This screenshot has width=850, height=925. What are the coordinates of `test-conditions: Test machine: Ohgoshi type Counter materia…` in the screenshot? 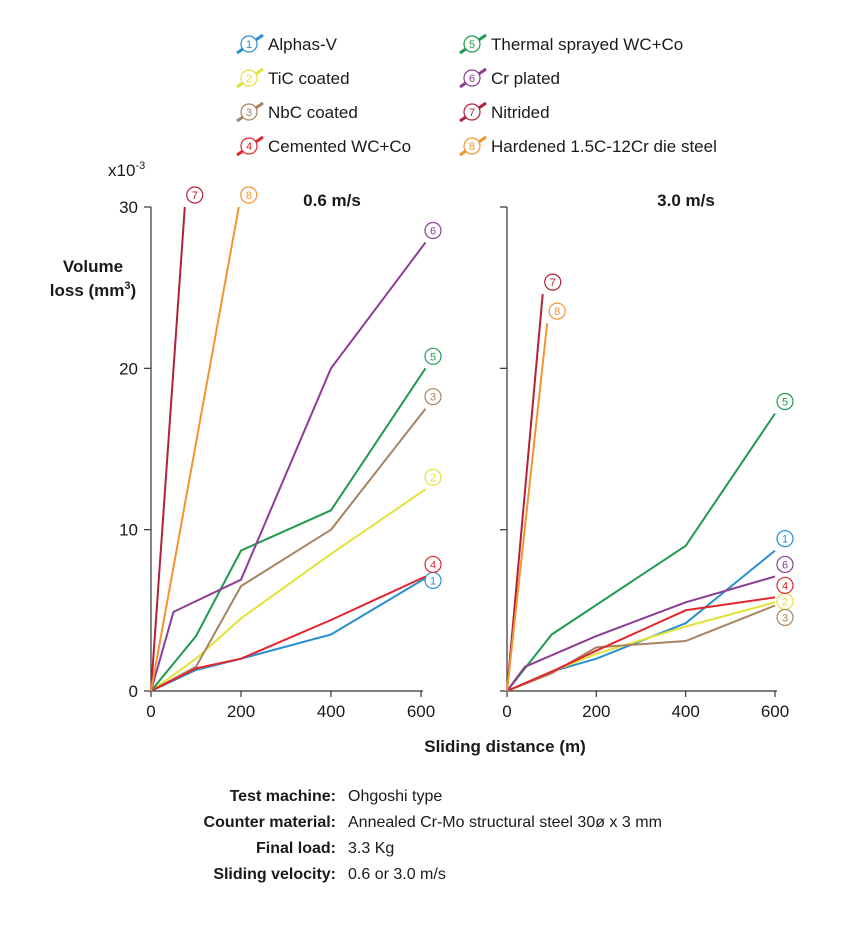 It's located at (425, 836).